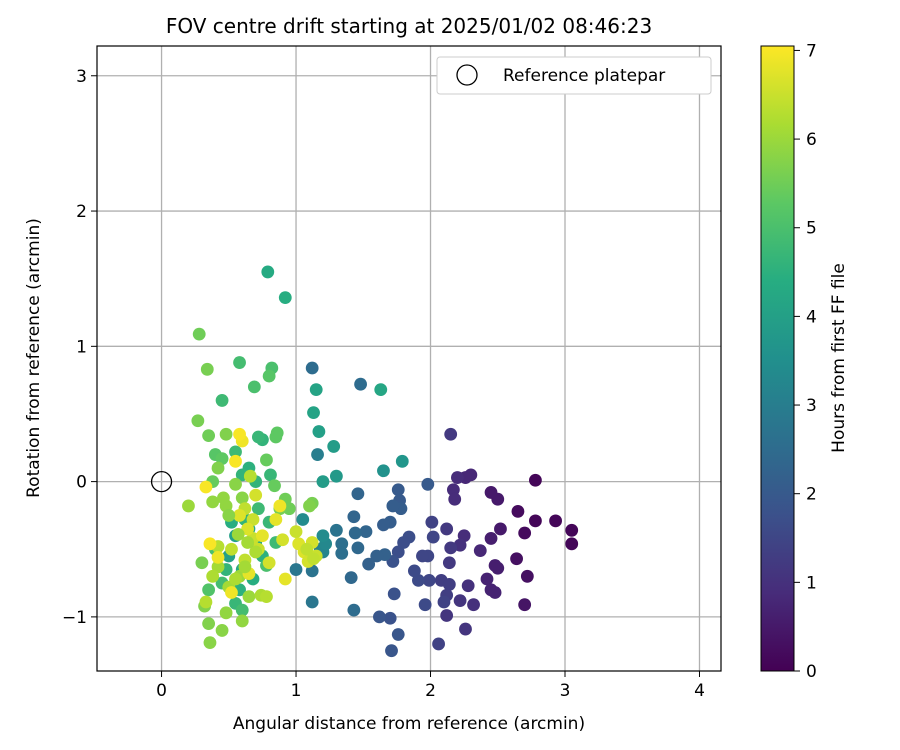 Image resolution: width=900 pixels, height=750 pixels. I want to click on colorbar-ticks: 0 1 2 3 4 5 6 7, so click(805, 361).